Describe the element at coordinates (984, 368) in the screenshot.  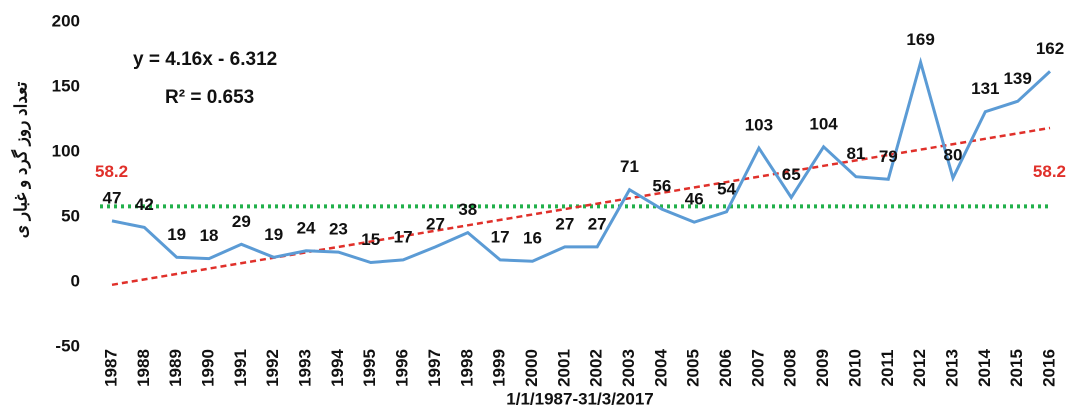
I see `x-tick-label: 2014` at that location.